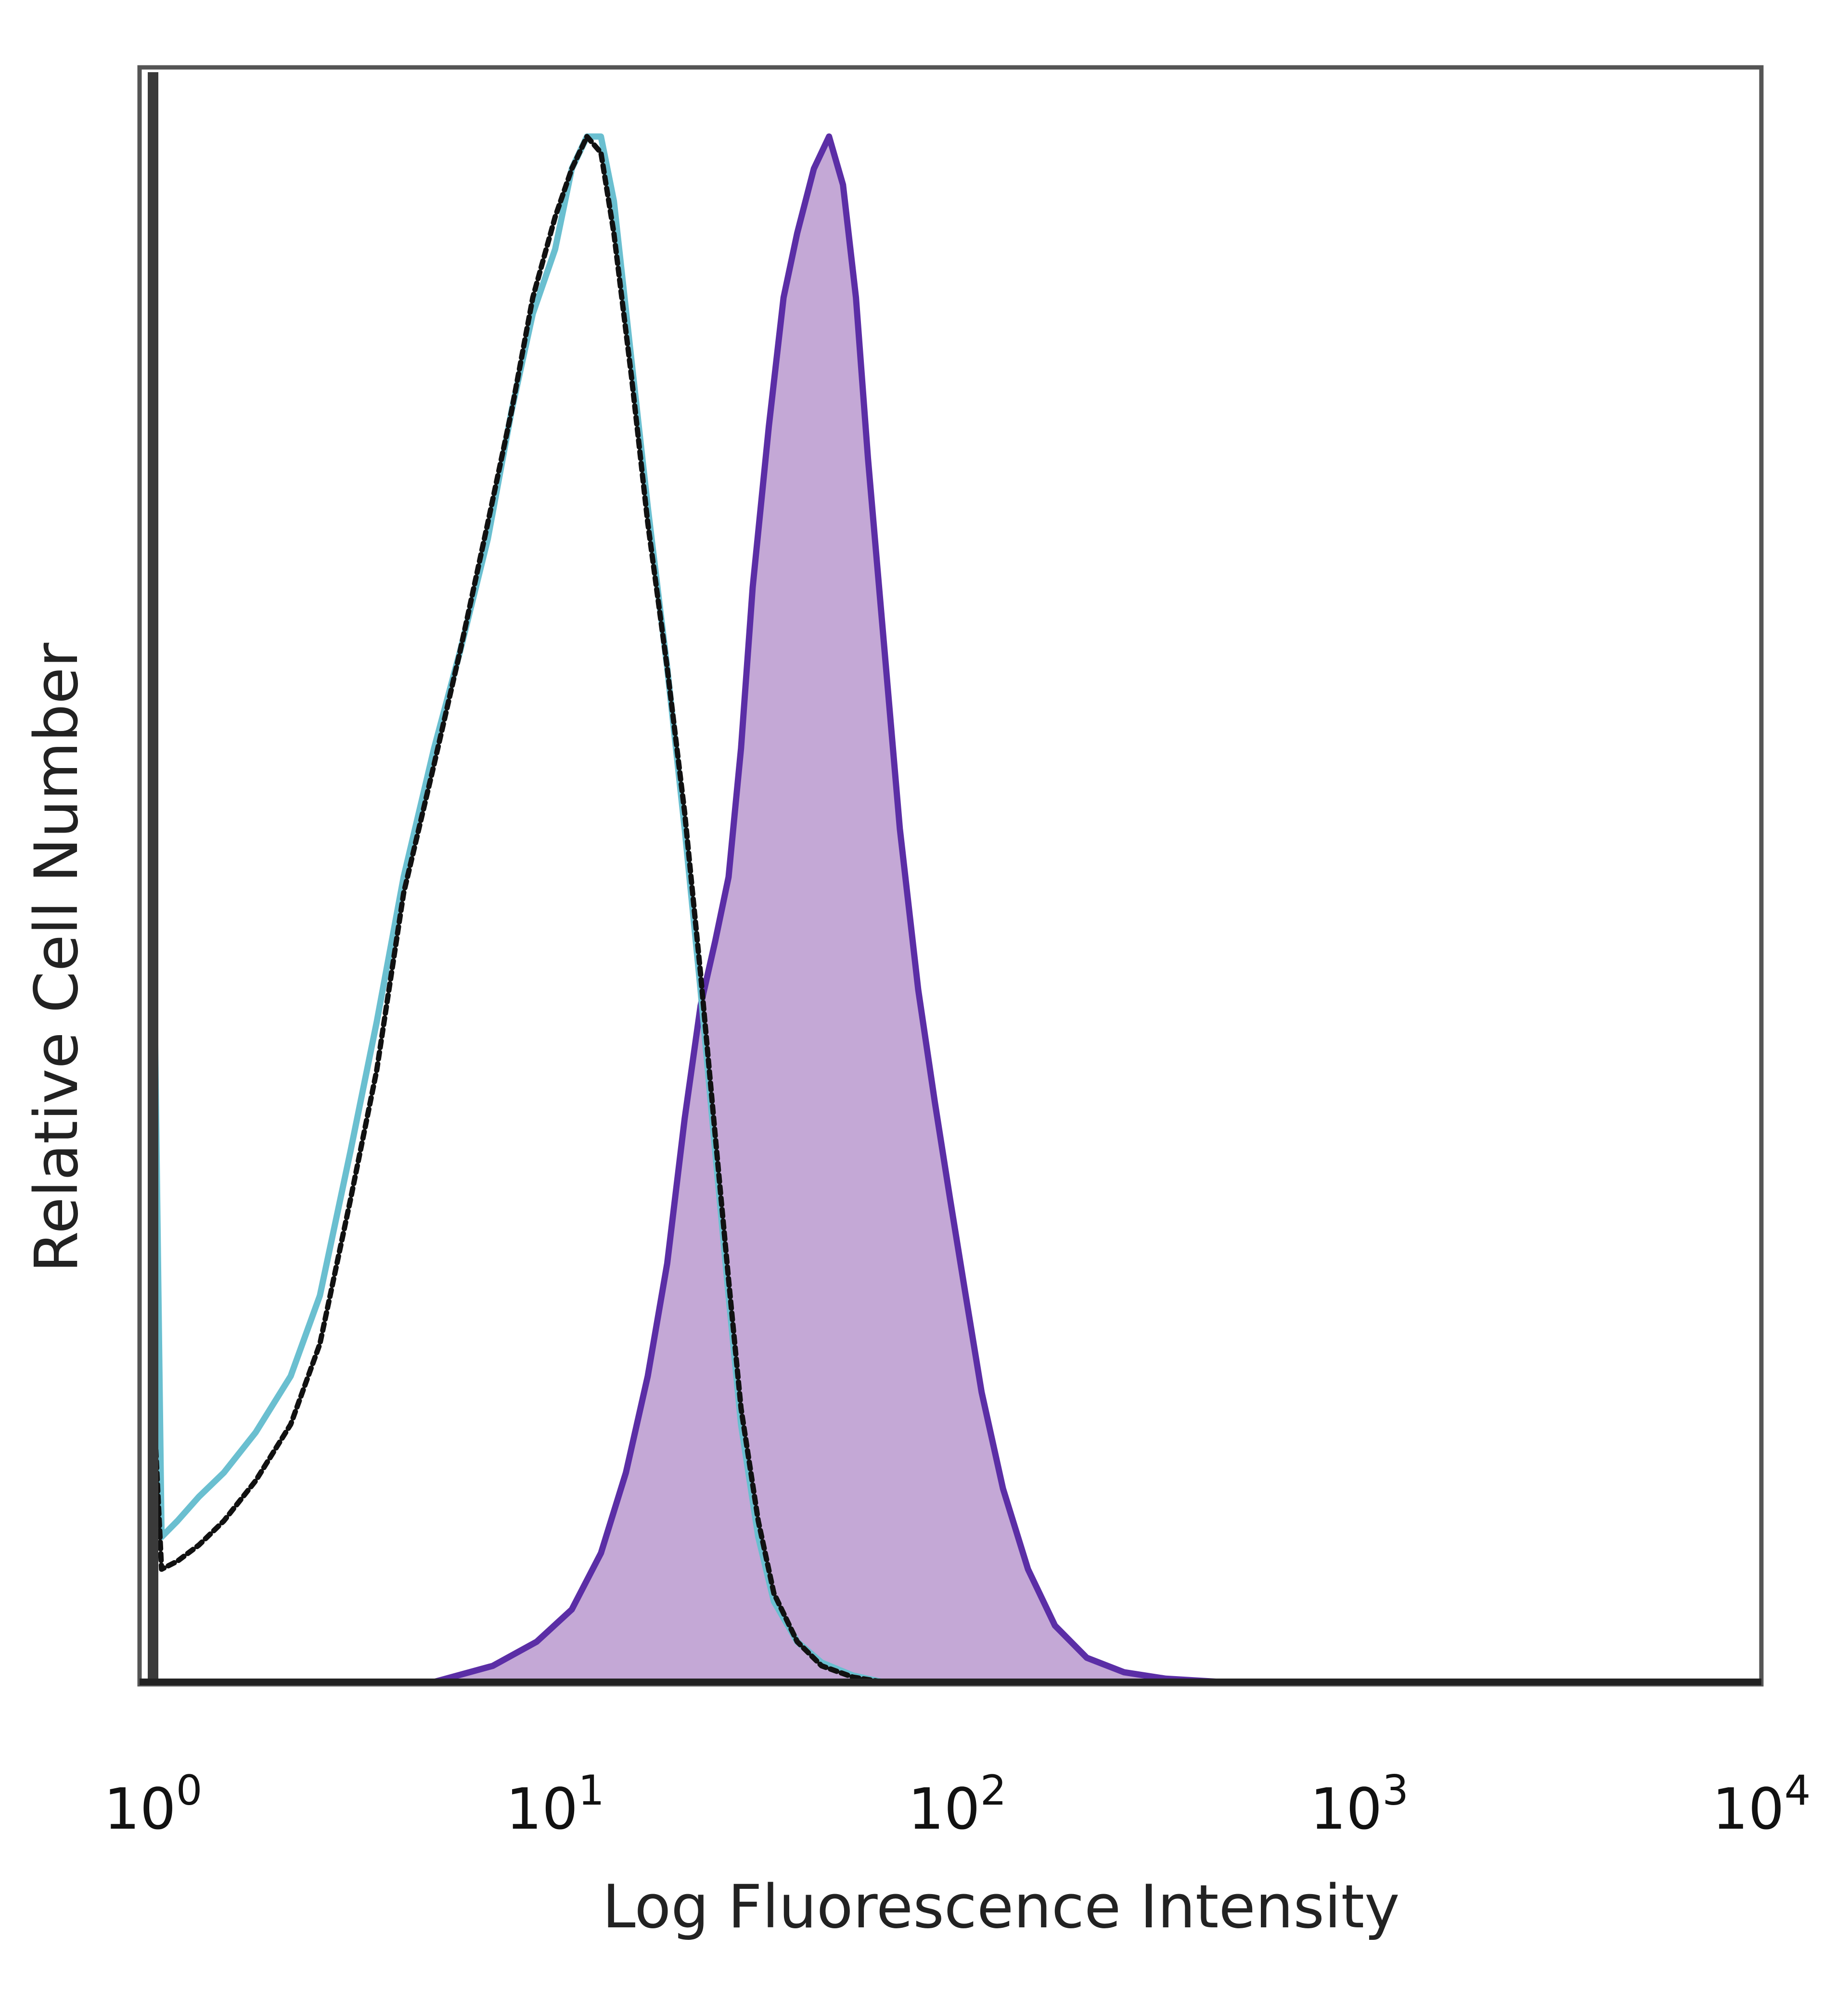  I want to click on y-axis-title: Relative Cell Number, so click(56, 958).